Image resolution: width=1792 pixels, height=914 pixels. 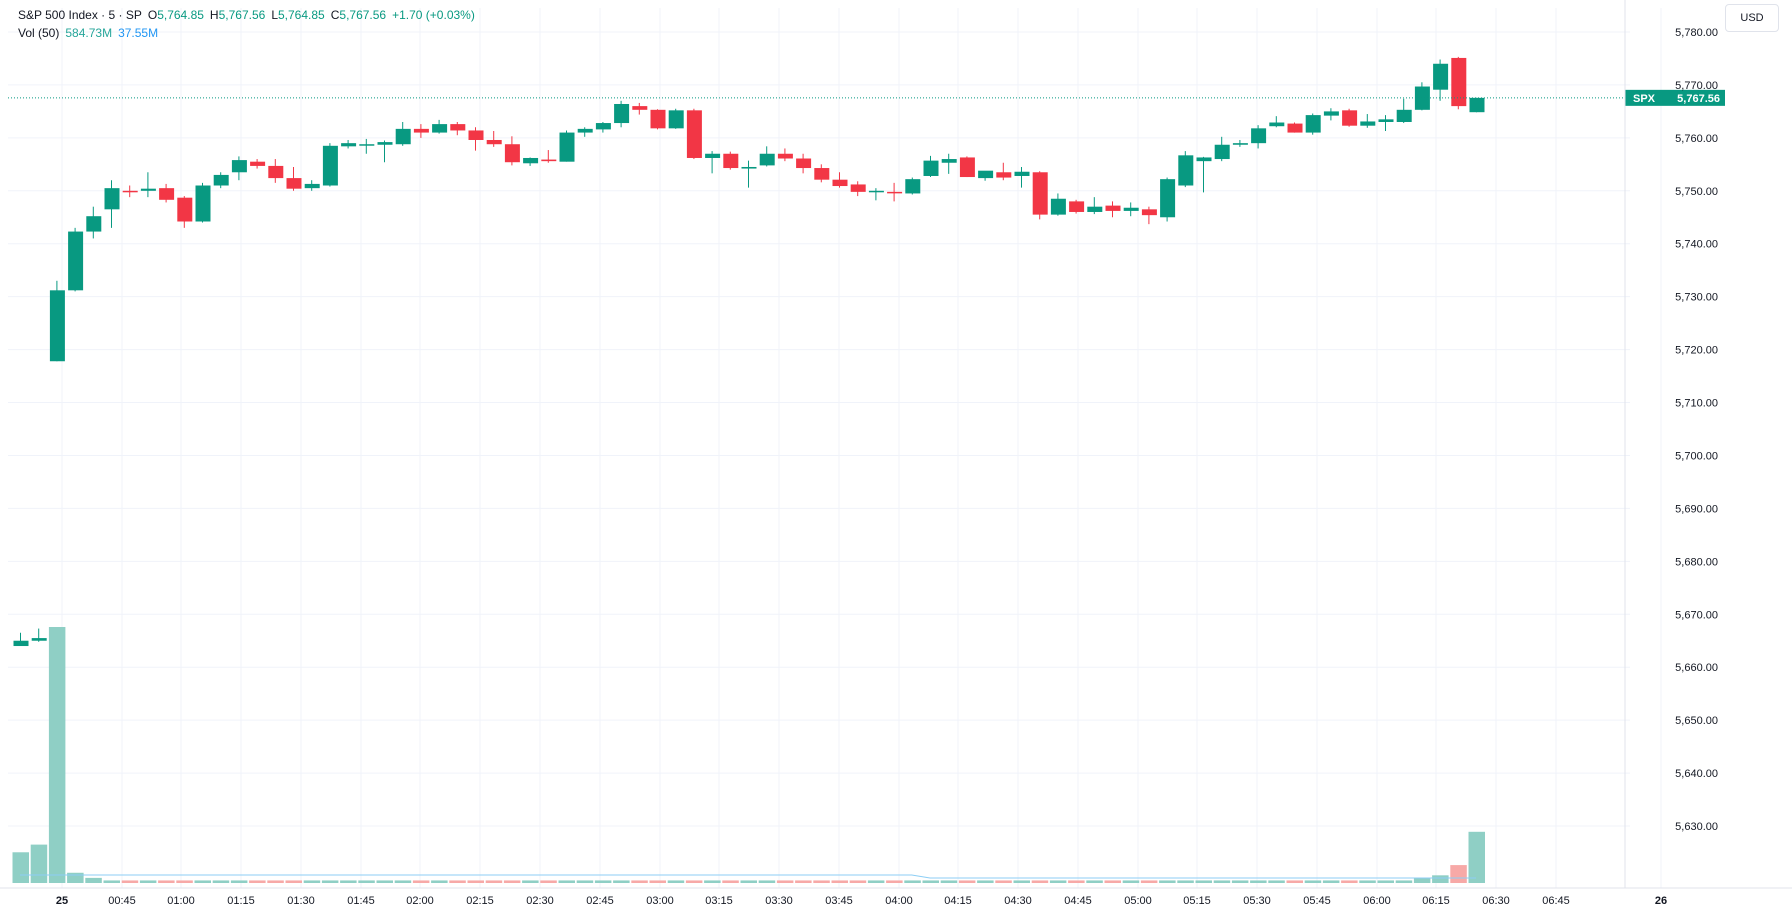 What do you see at coordinates (433, 15) in the screenshot?
I see `change-value: +1.70 (+0.03%)` at bounding box center [433, 15].